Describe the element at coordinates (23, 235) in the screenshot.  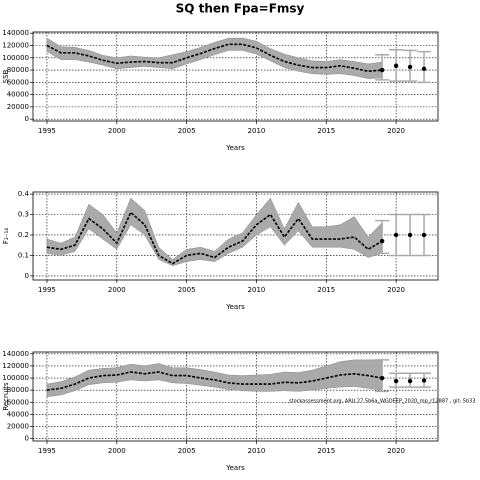
I see `y-tick-label: 0.2` at that location.